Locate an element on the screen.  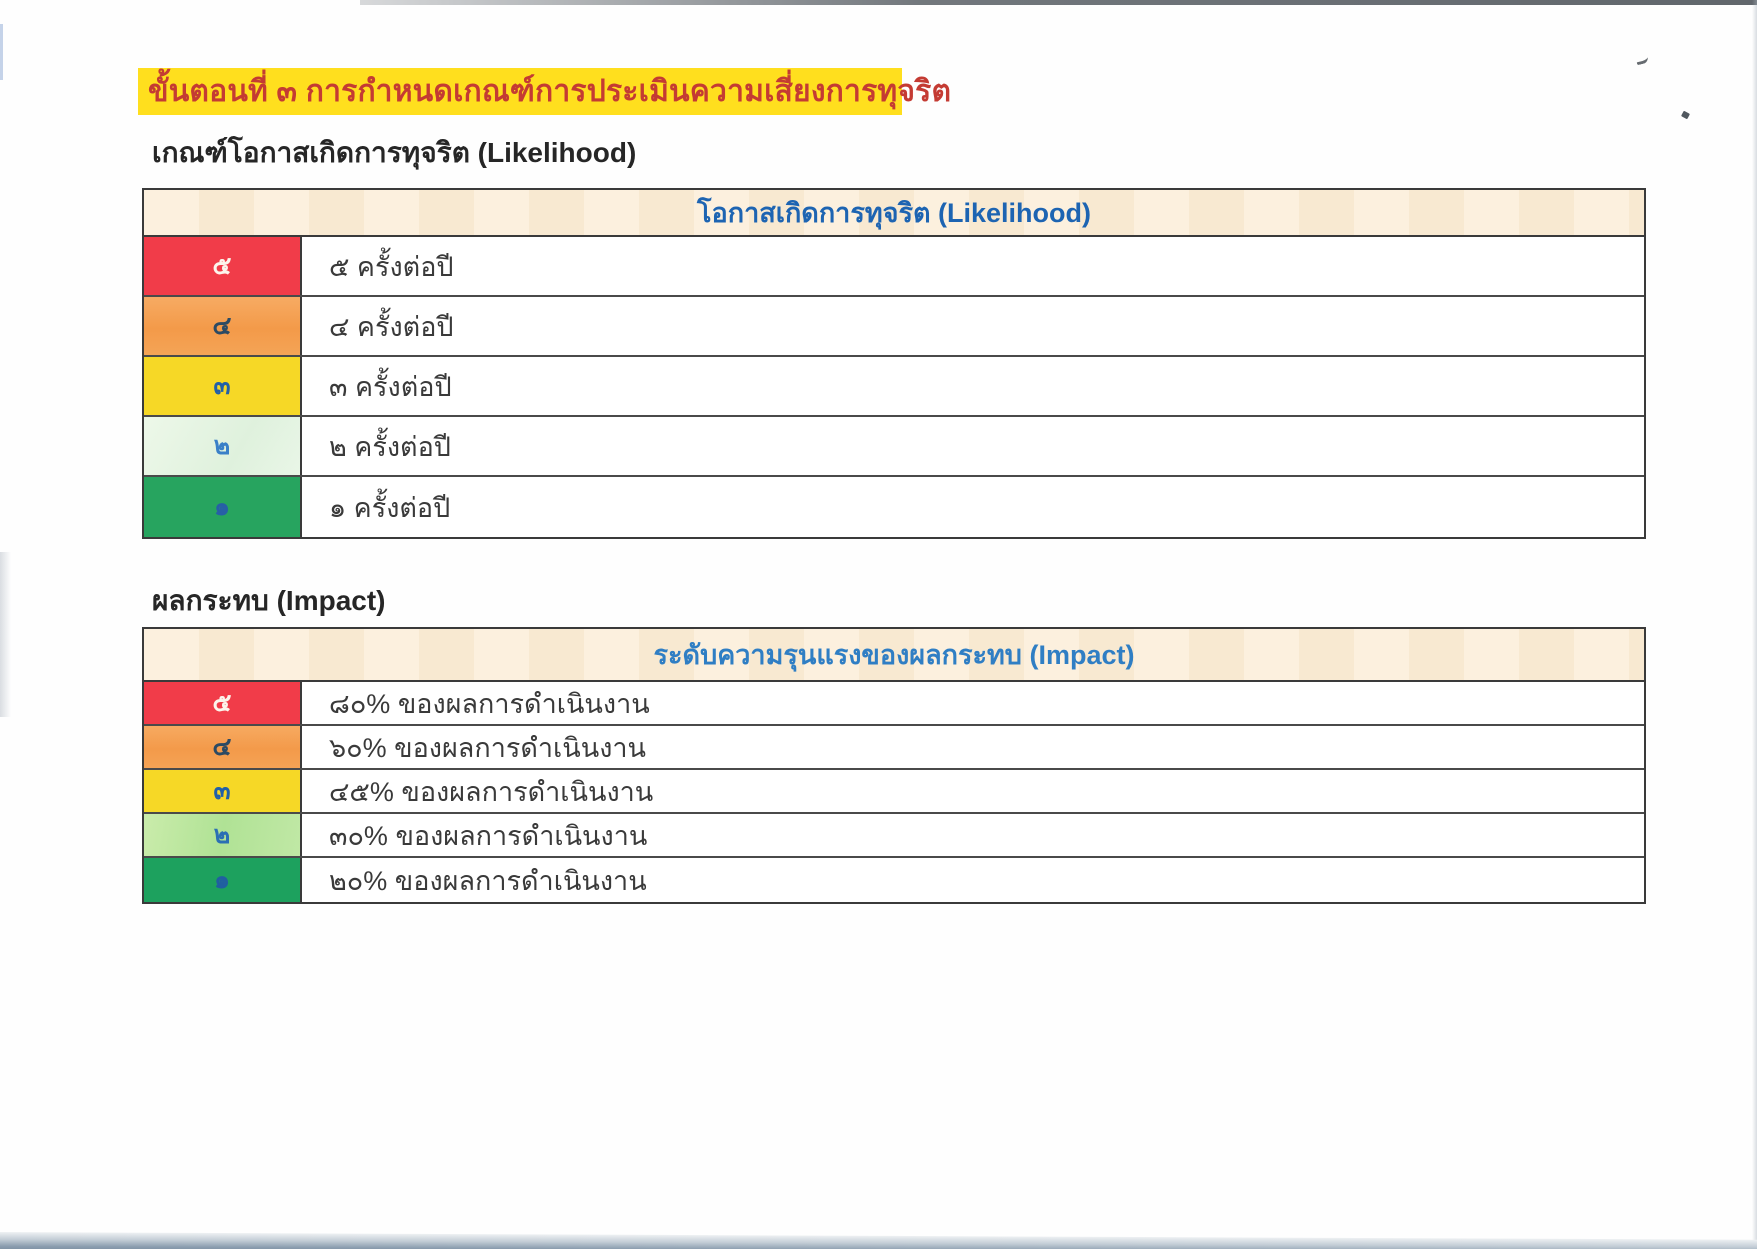
likelihood-score-cell: ๕ is located at coordinates (223, 266).